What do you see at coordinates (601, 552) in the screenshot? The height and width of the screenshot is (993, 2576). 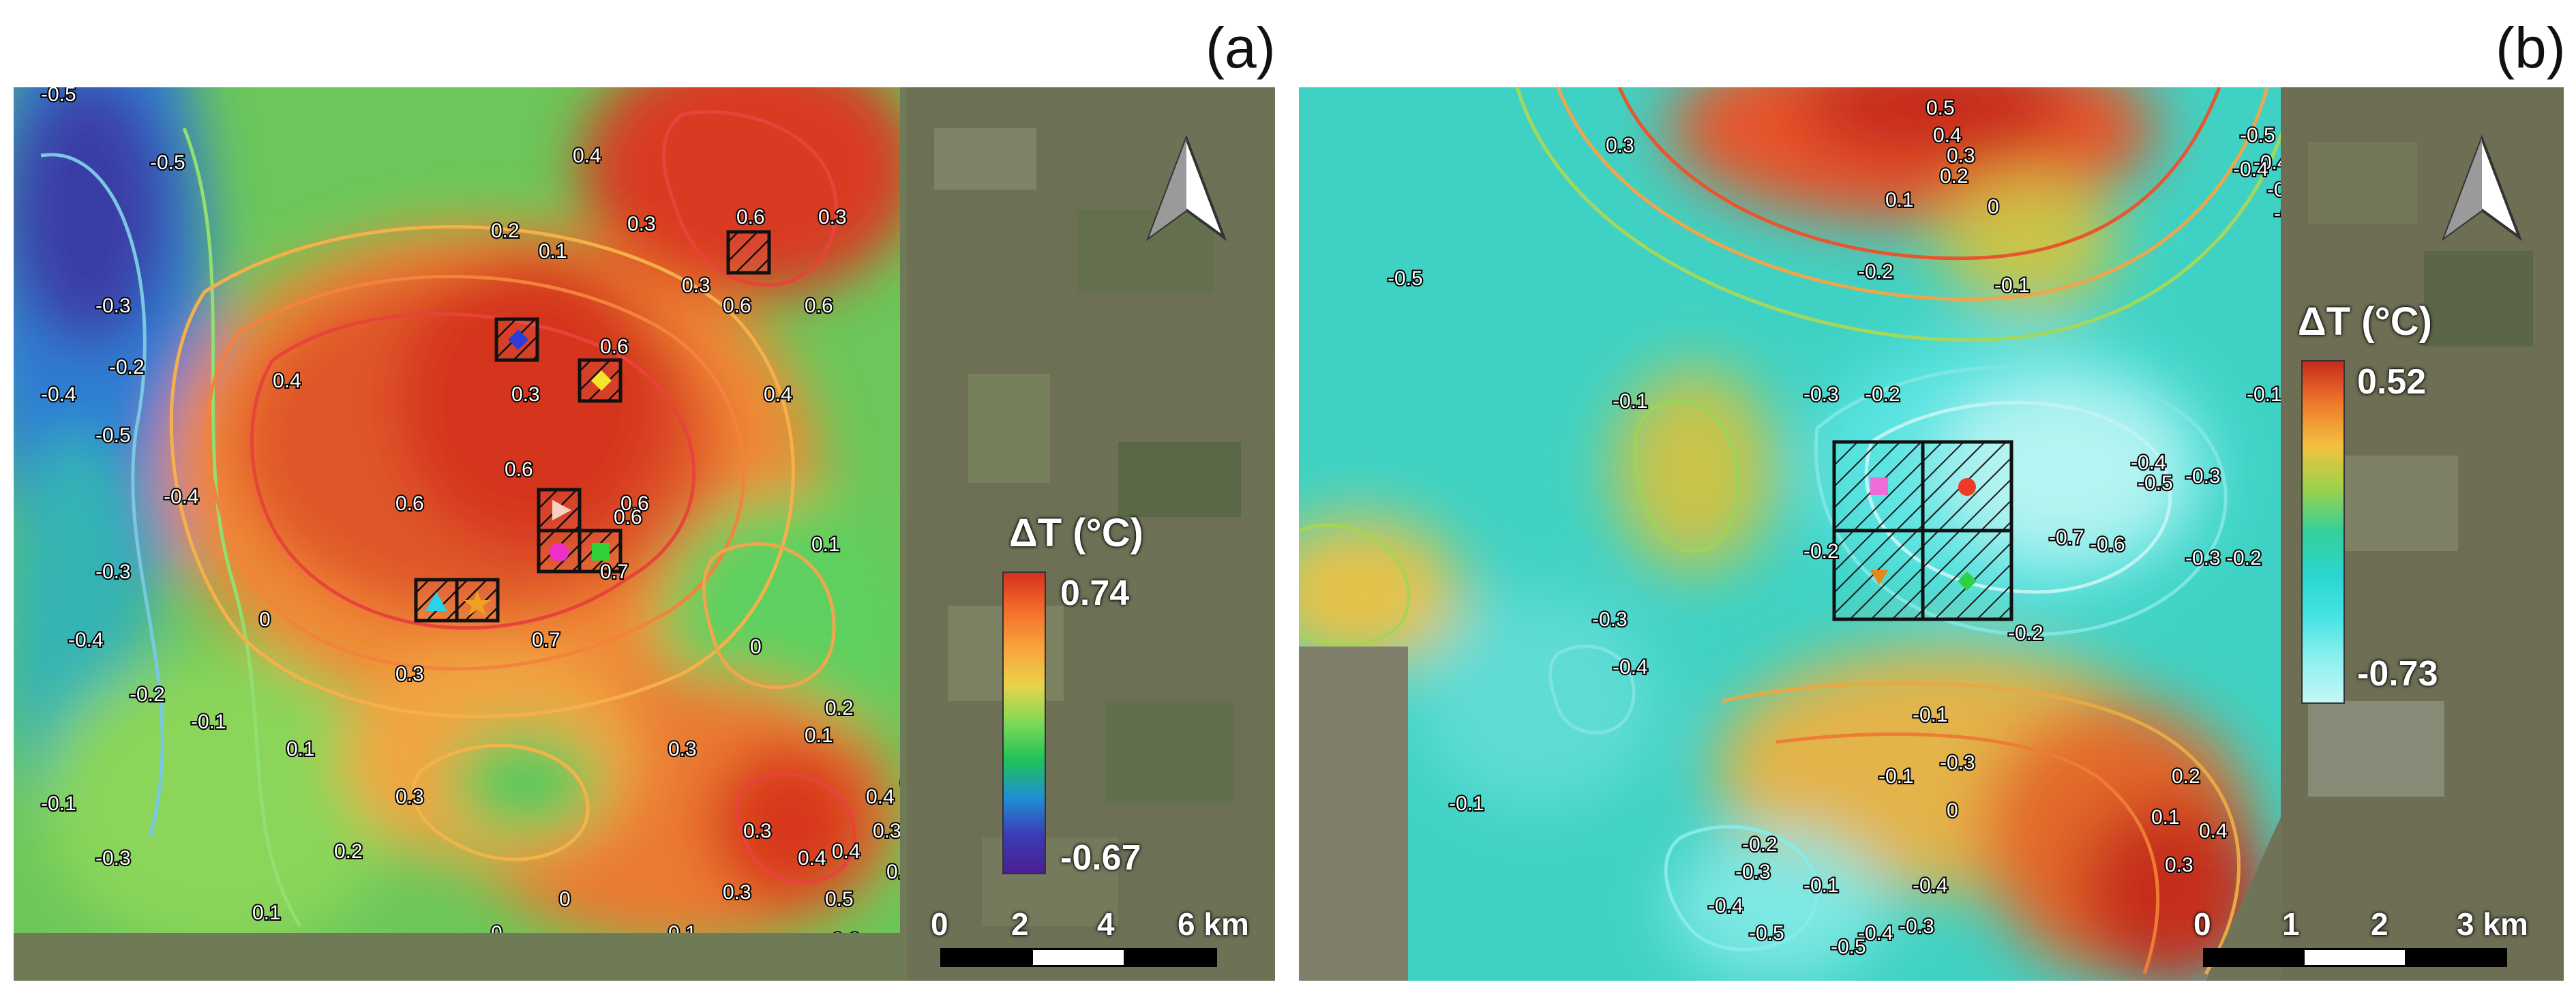 I see `marker-green-square` at bounding box center [601, 552].